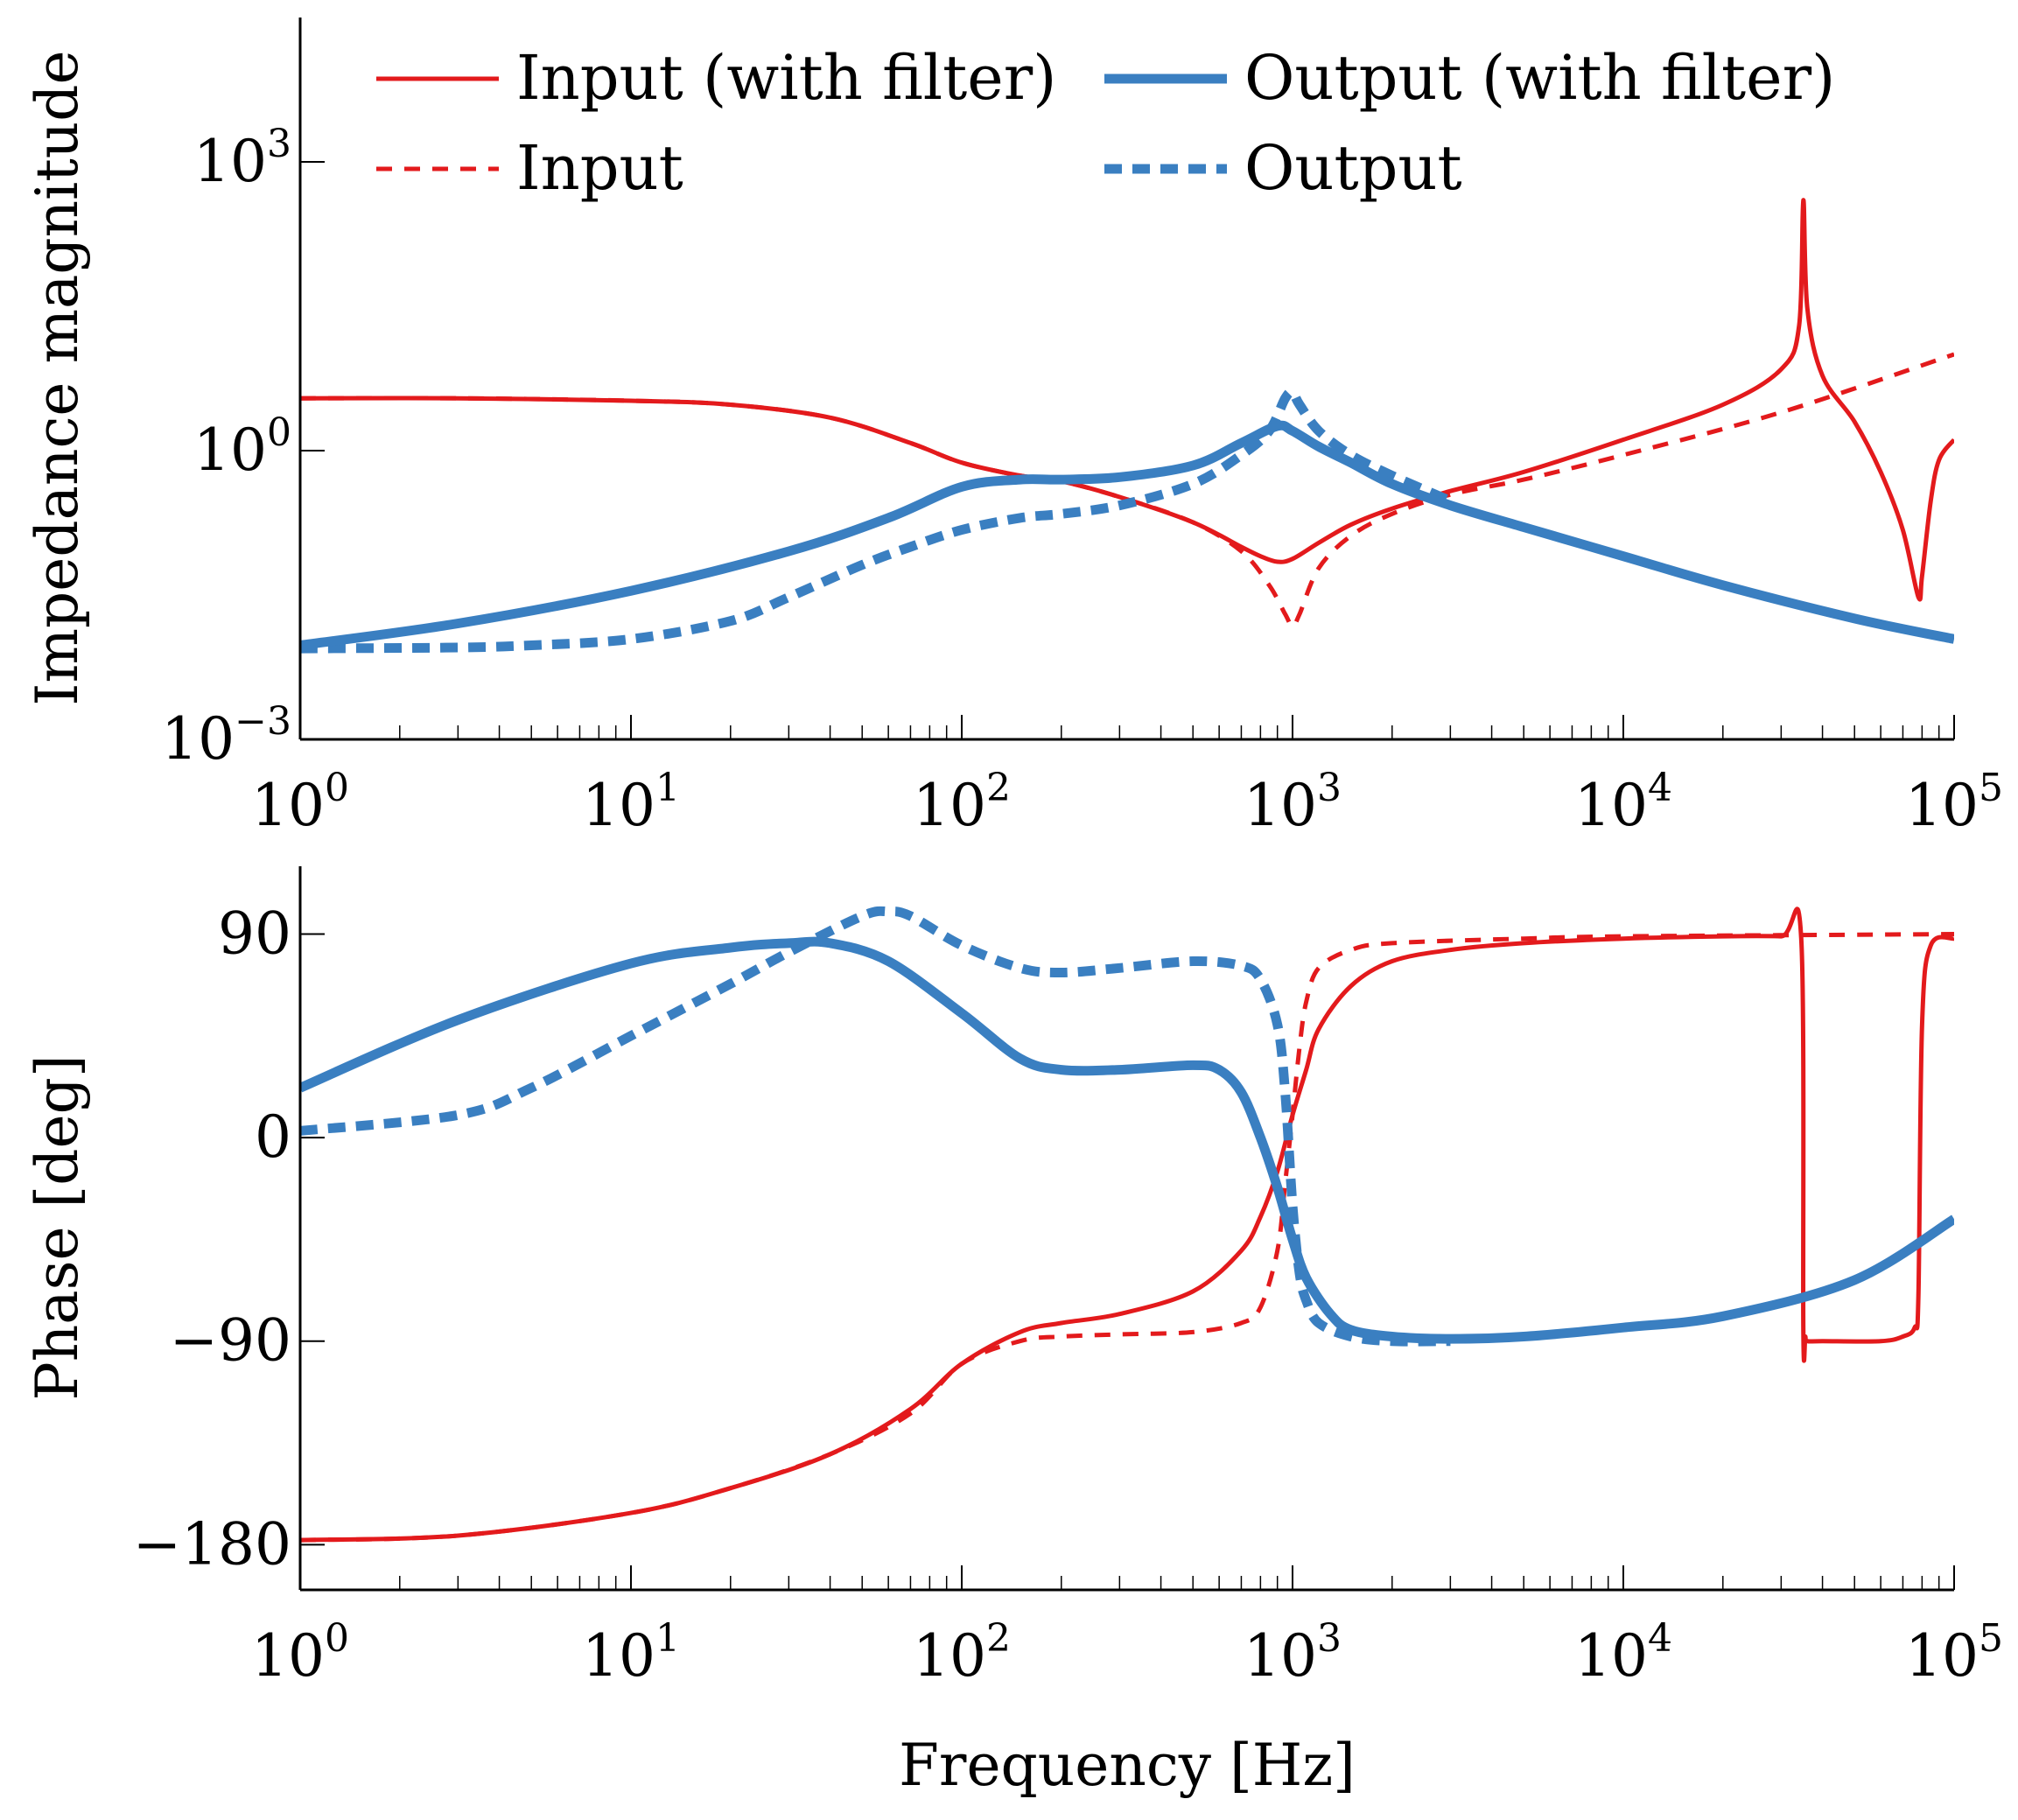 This screenshot has height=1820, width=2018. Describe the element at coordinates (226, 736) in the screenshot. I see `magnitude-y-tick-label: 10⁻³` at that location.